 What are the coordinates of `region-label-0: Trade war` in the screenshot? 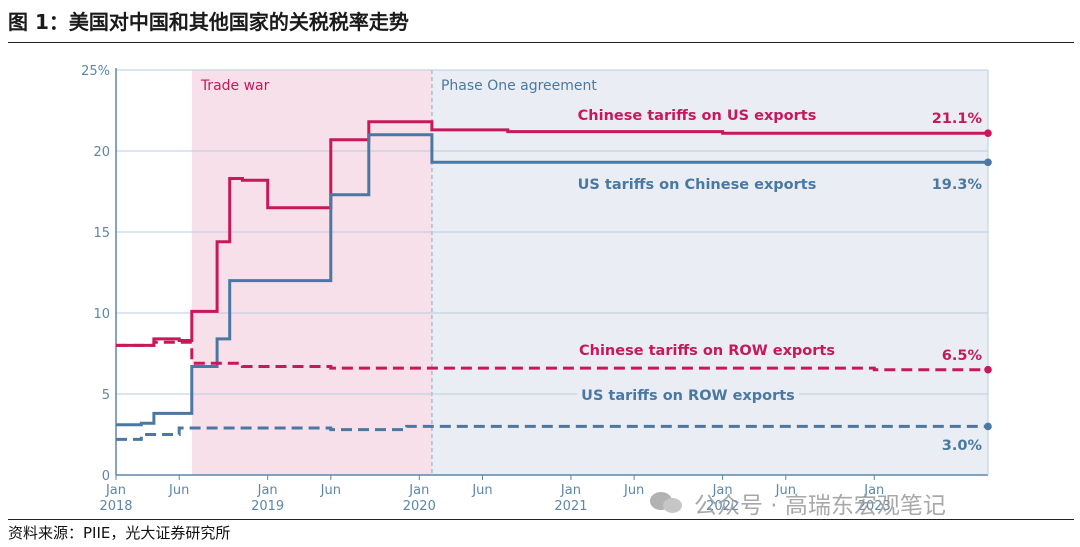 It's located at (235, 86).